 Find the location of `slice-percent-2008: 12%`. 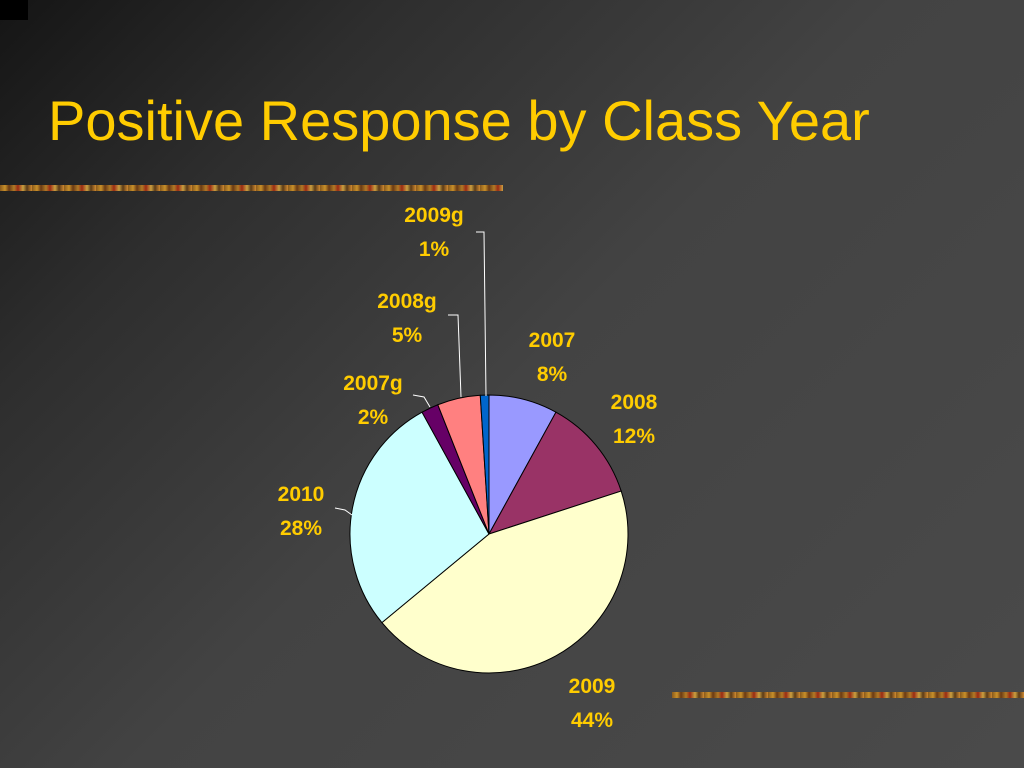

slice-percent-2008: 12% is located at coordinates (634, 436).